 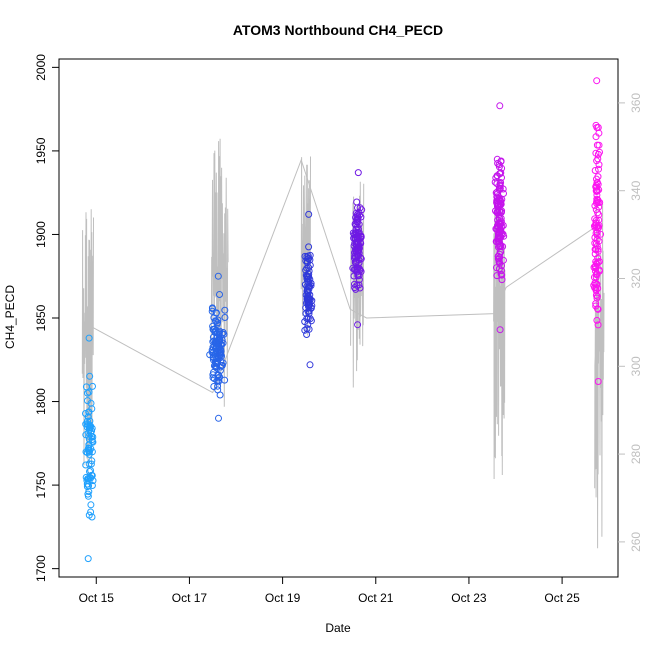 What do you see at coordinates (636, 454) in the screenshot?
I see `y2-tick-label: 280` at bounding box center [636, 454].